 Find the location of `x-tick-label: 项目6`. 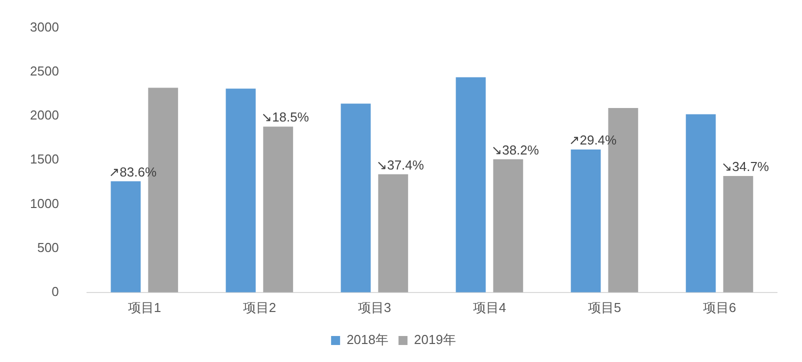

x-tick-label: 项目6 is located at coordinates (719, 307).